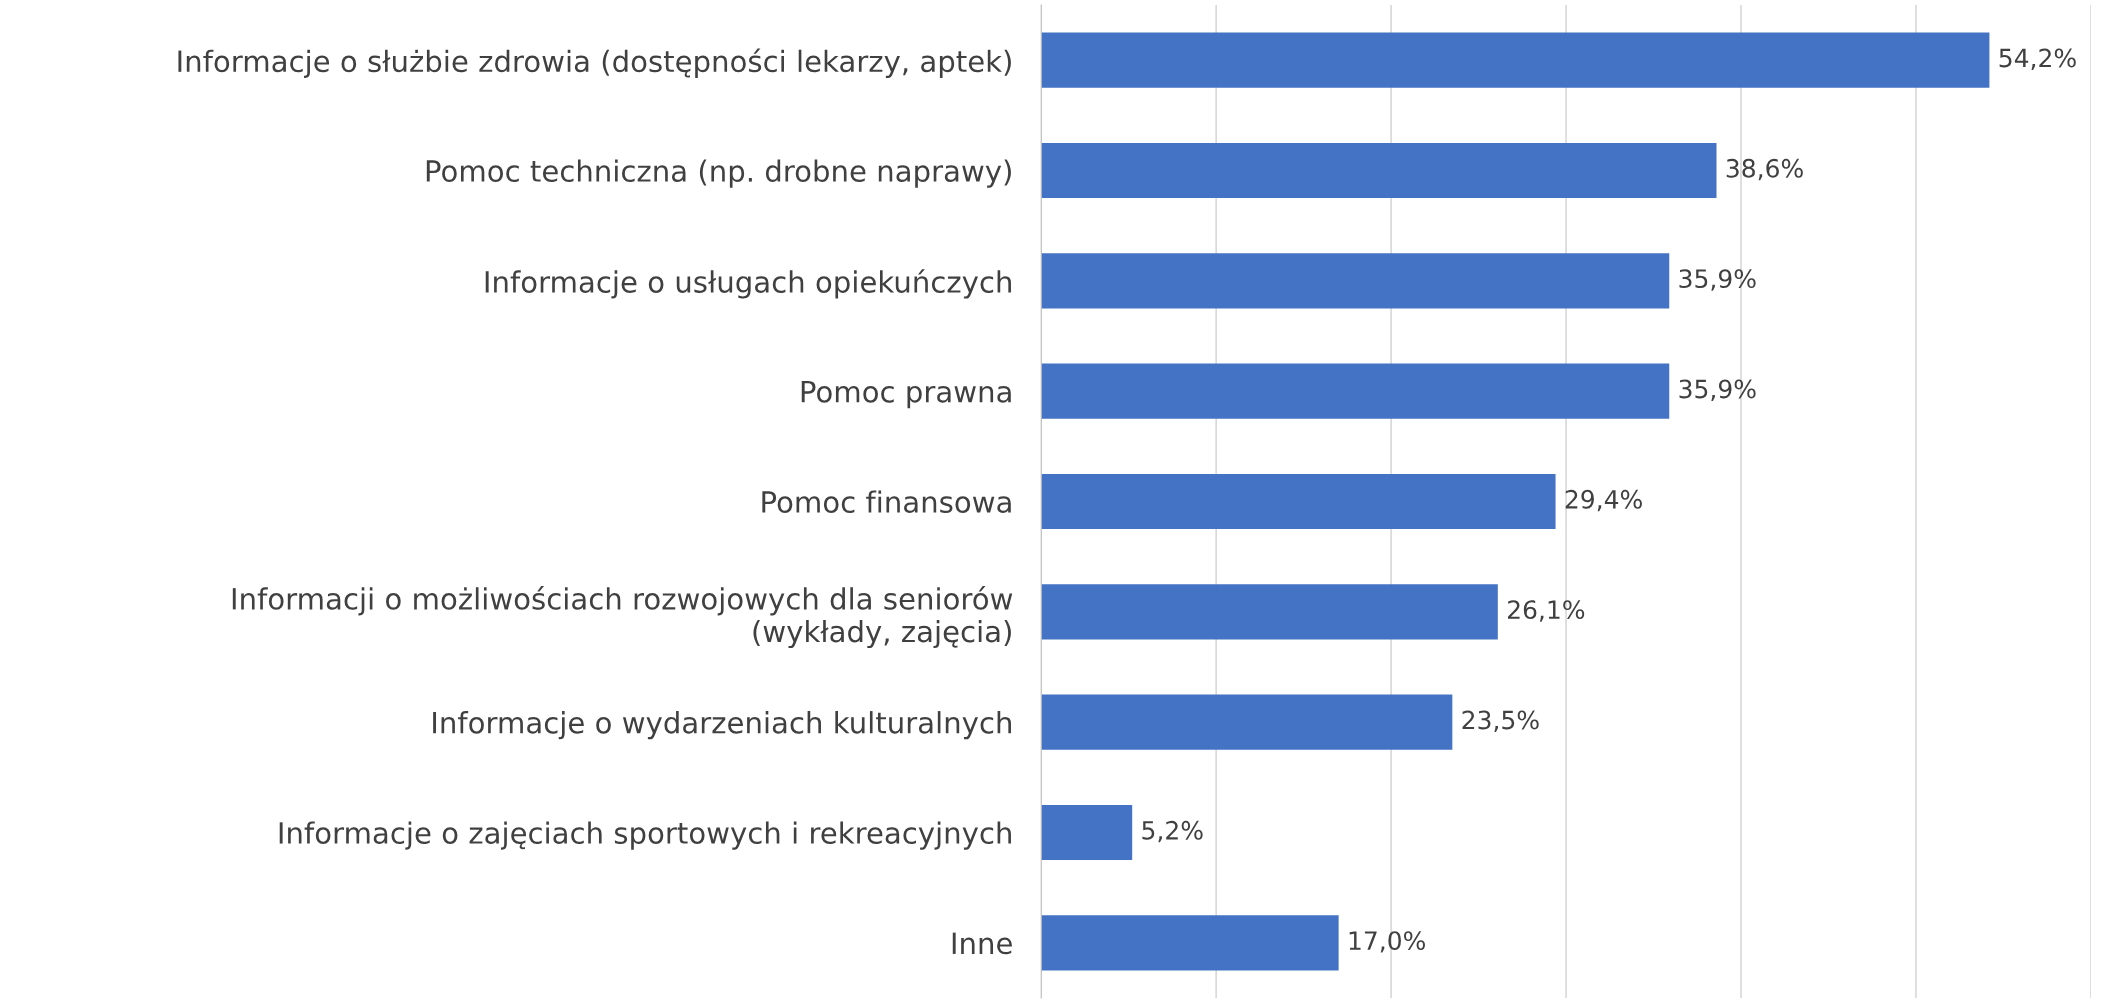 The width and height of the screenshot is (2112, 1003). Describe the element at coordinates (622, 617) in the screenshot. I see `y-tick-label: Informacji o możliwościach rozwojowych dla seniorów (wykłady, zajęcia)` at that location.